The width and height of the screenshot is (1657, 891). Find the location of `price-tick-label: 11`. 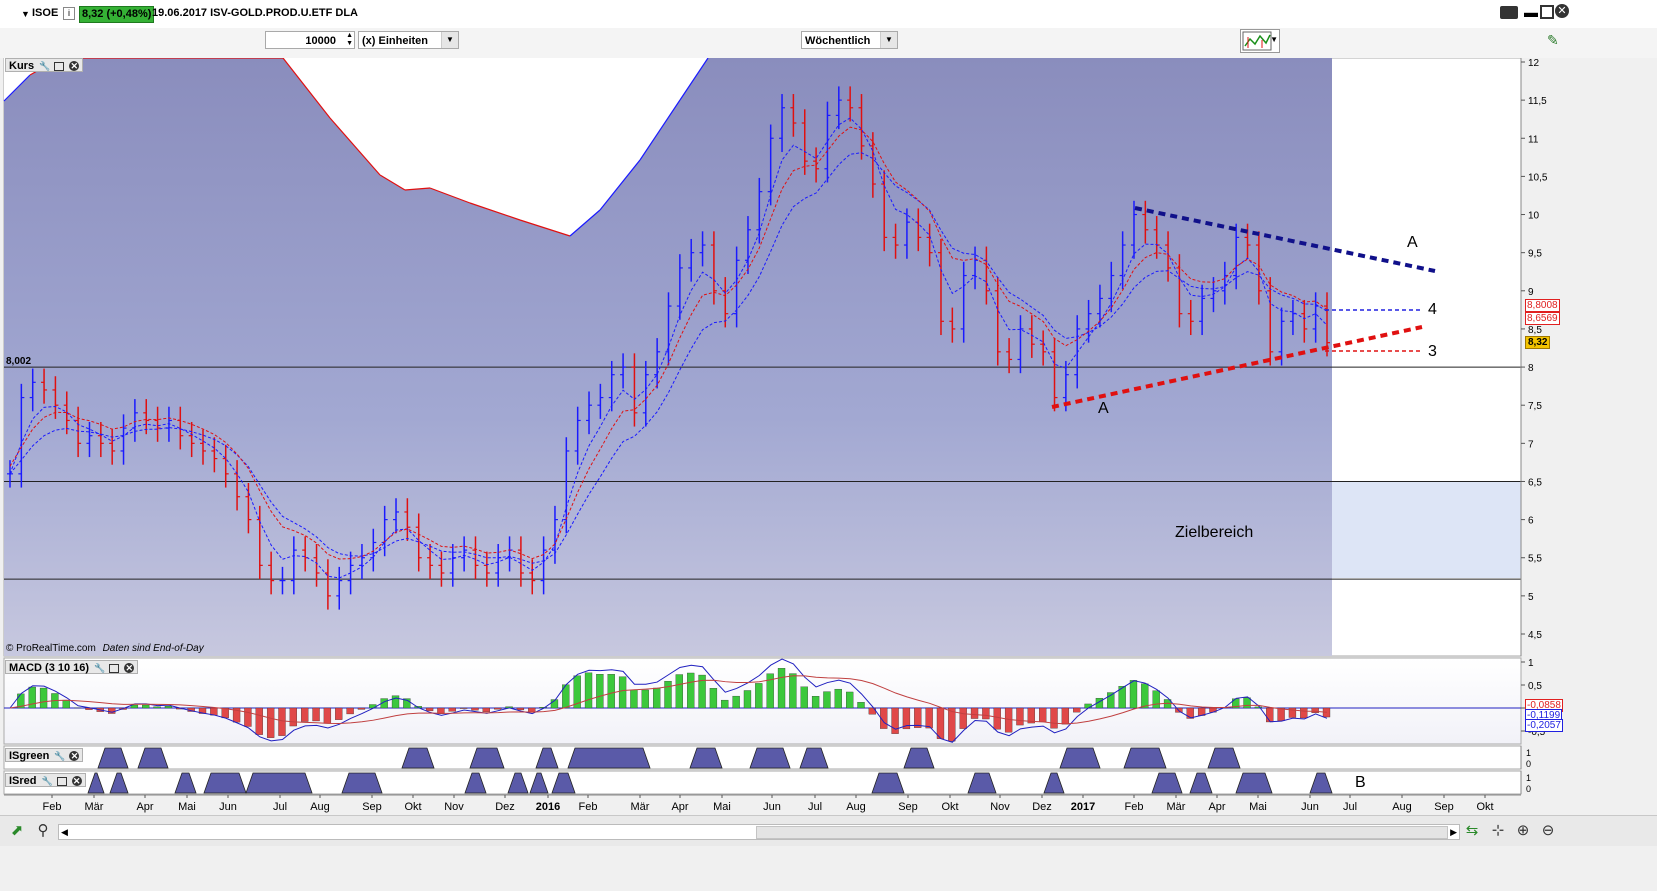

price-tick-label: 11 is located at coordinates (1533, 139).